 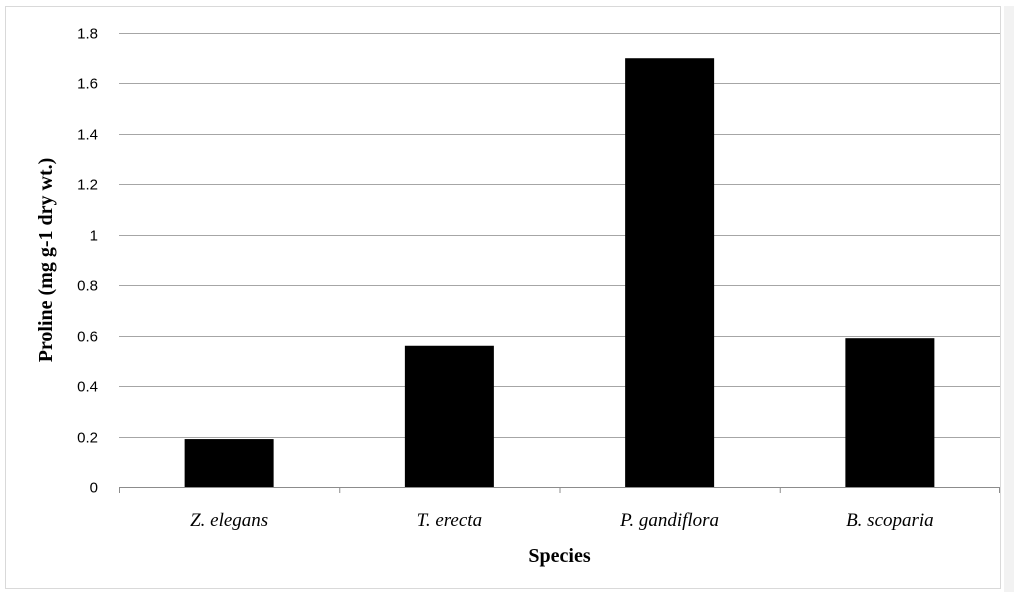 I want to click on x-tick-label: B. scoparia, so click(x=890, y=520).